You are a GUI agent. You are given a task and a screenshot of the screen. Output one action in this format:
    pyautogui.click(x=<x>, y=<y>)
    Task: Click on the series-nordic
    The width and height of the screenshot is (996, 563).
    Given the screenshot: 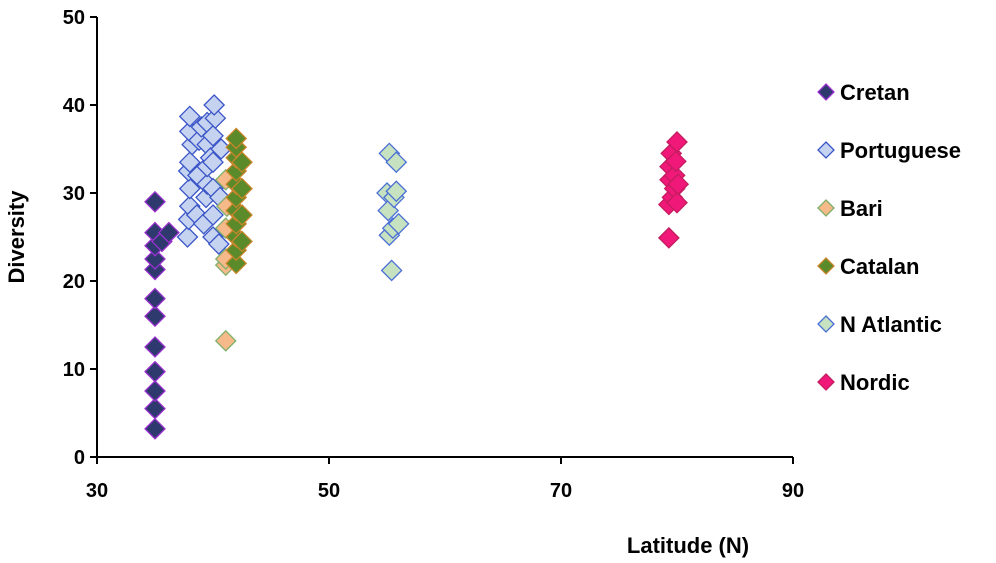 What is the action you would take?
    pyautogui.click(x=673, y=190)
    